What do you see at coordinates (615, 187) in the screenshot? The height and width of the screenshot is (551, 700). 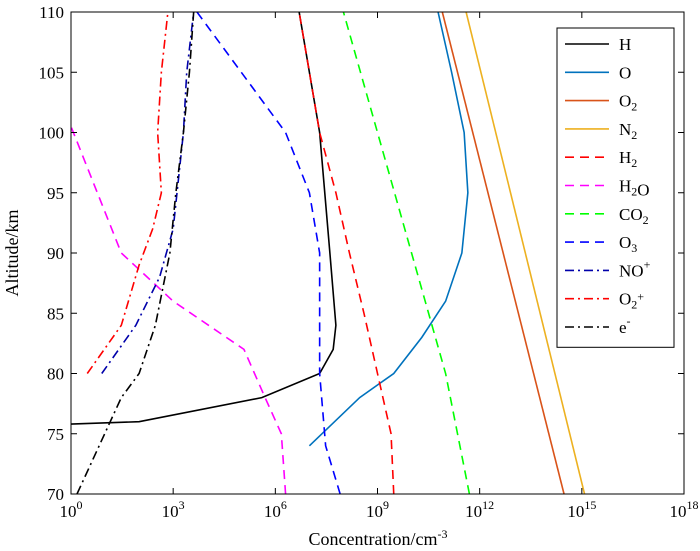 I see `legend-box` at bounding box center [615, 187].